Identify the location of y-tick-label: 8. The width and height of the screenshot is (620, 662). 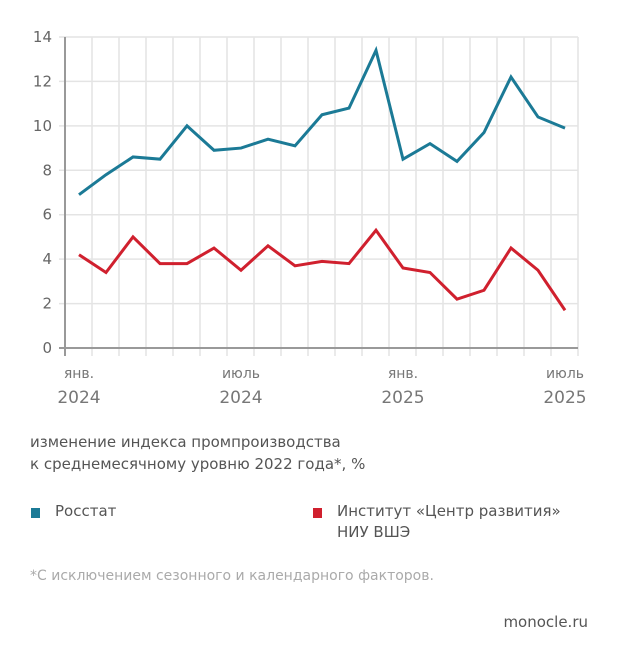
(47, 170).